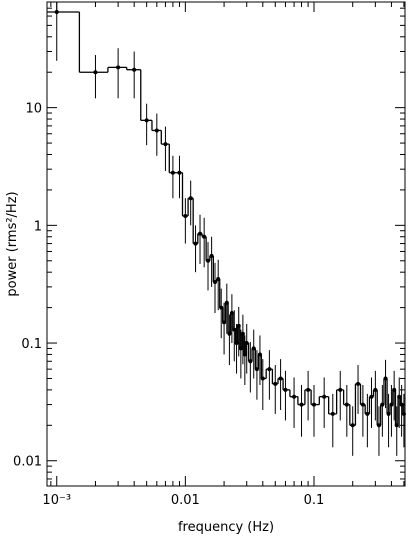 This screenshot has height=541, width=408. Describe the element at coordinates (314, 500) in the screenshot. I see `x-tick-label: 0.1` at that location.